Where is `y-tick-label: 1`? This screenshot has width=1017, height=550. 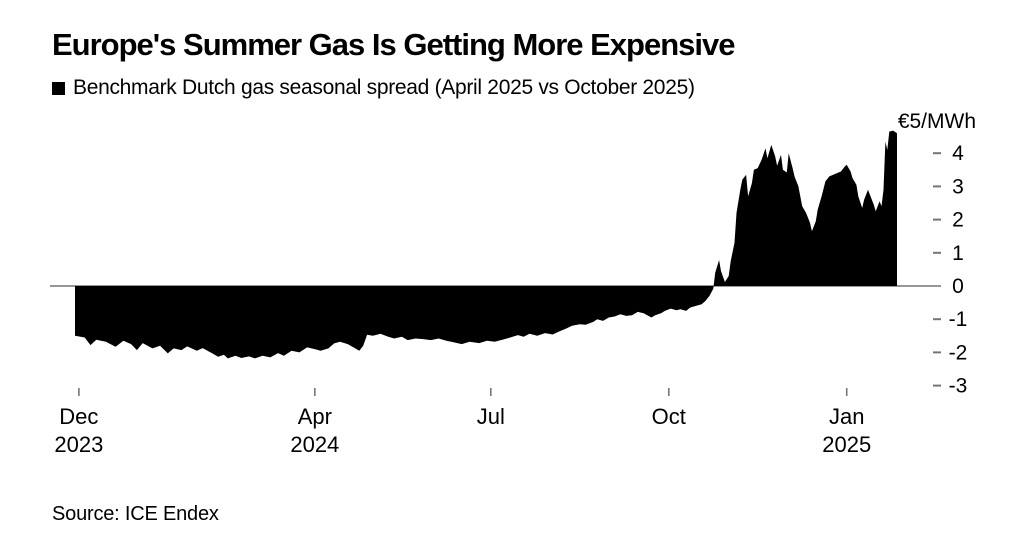
y-tick-label: 1 is located at coordinates (958, 253).